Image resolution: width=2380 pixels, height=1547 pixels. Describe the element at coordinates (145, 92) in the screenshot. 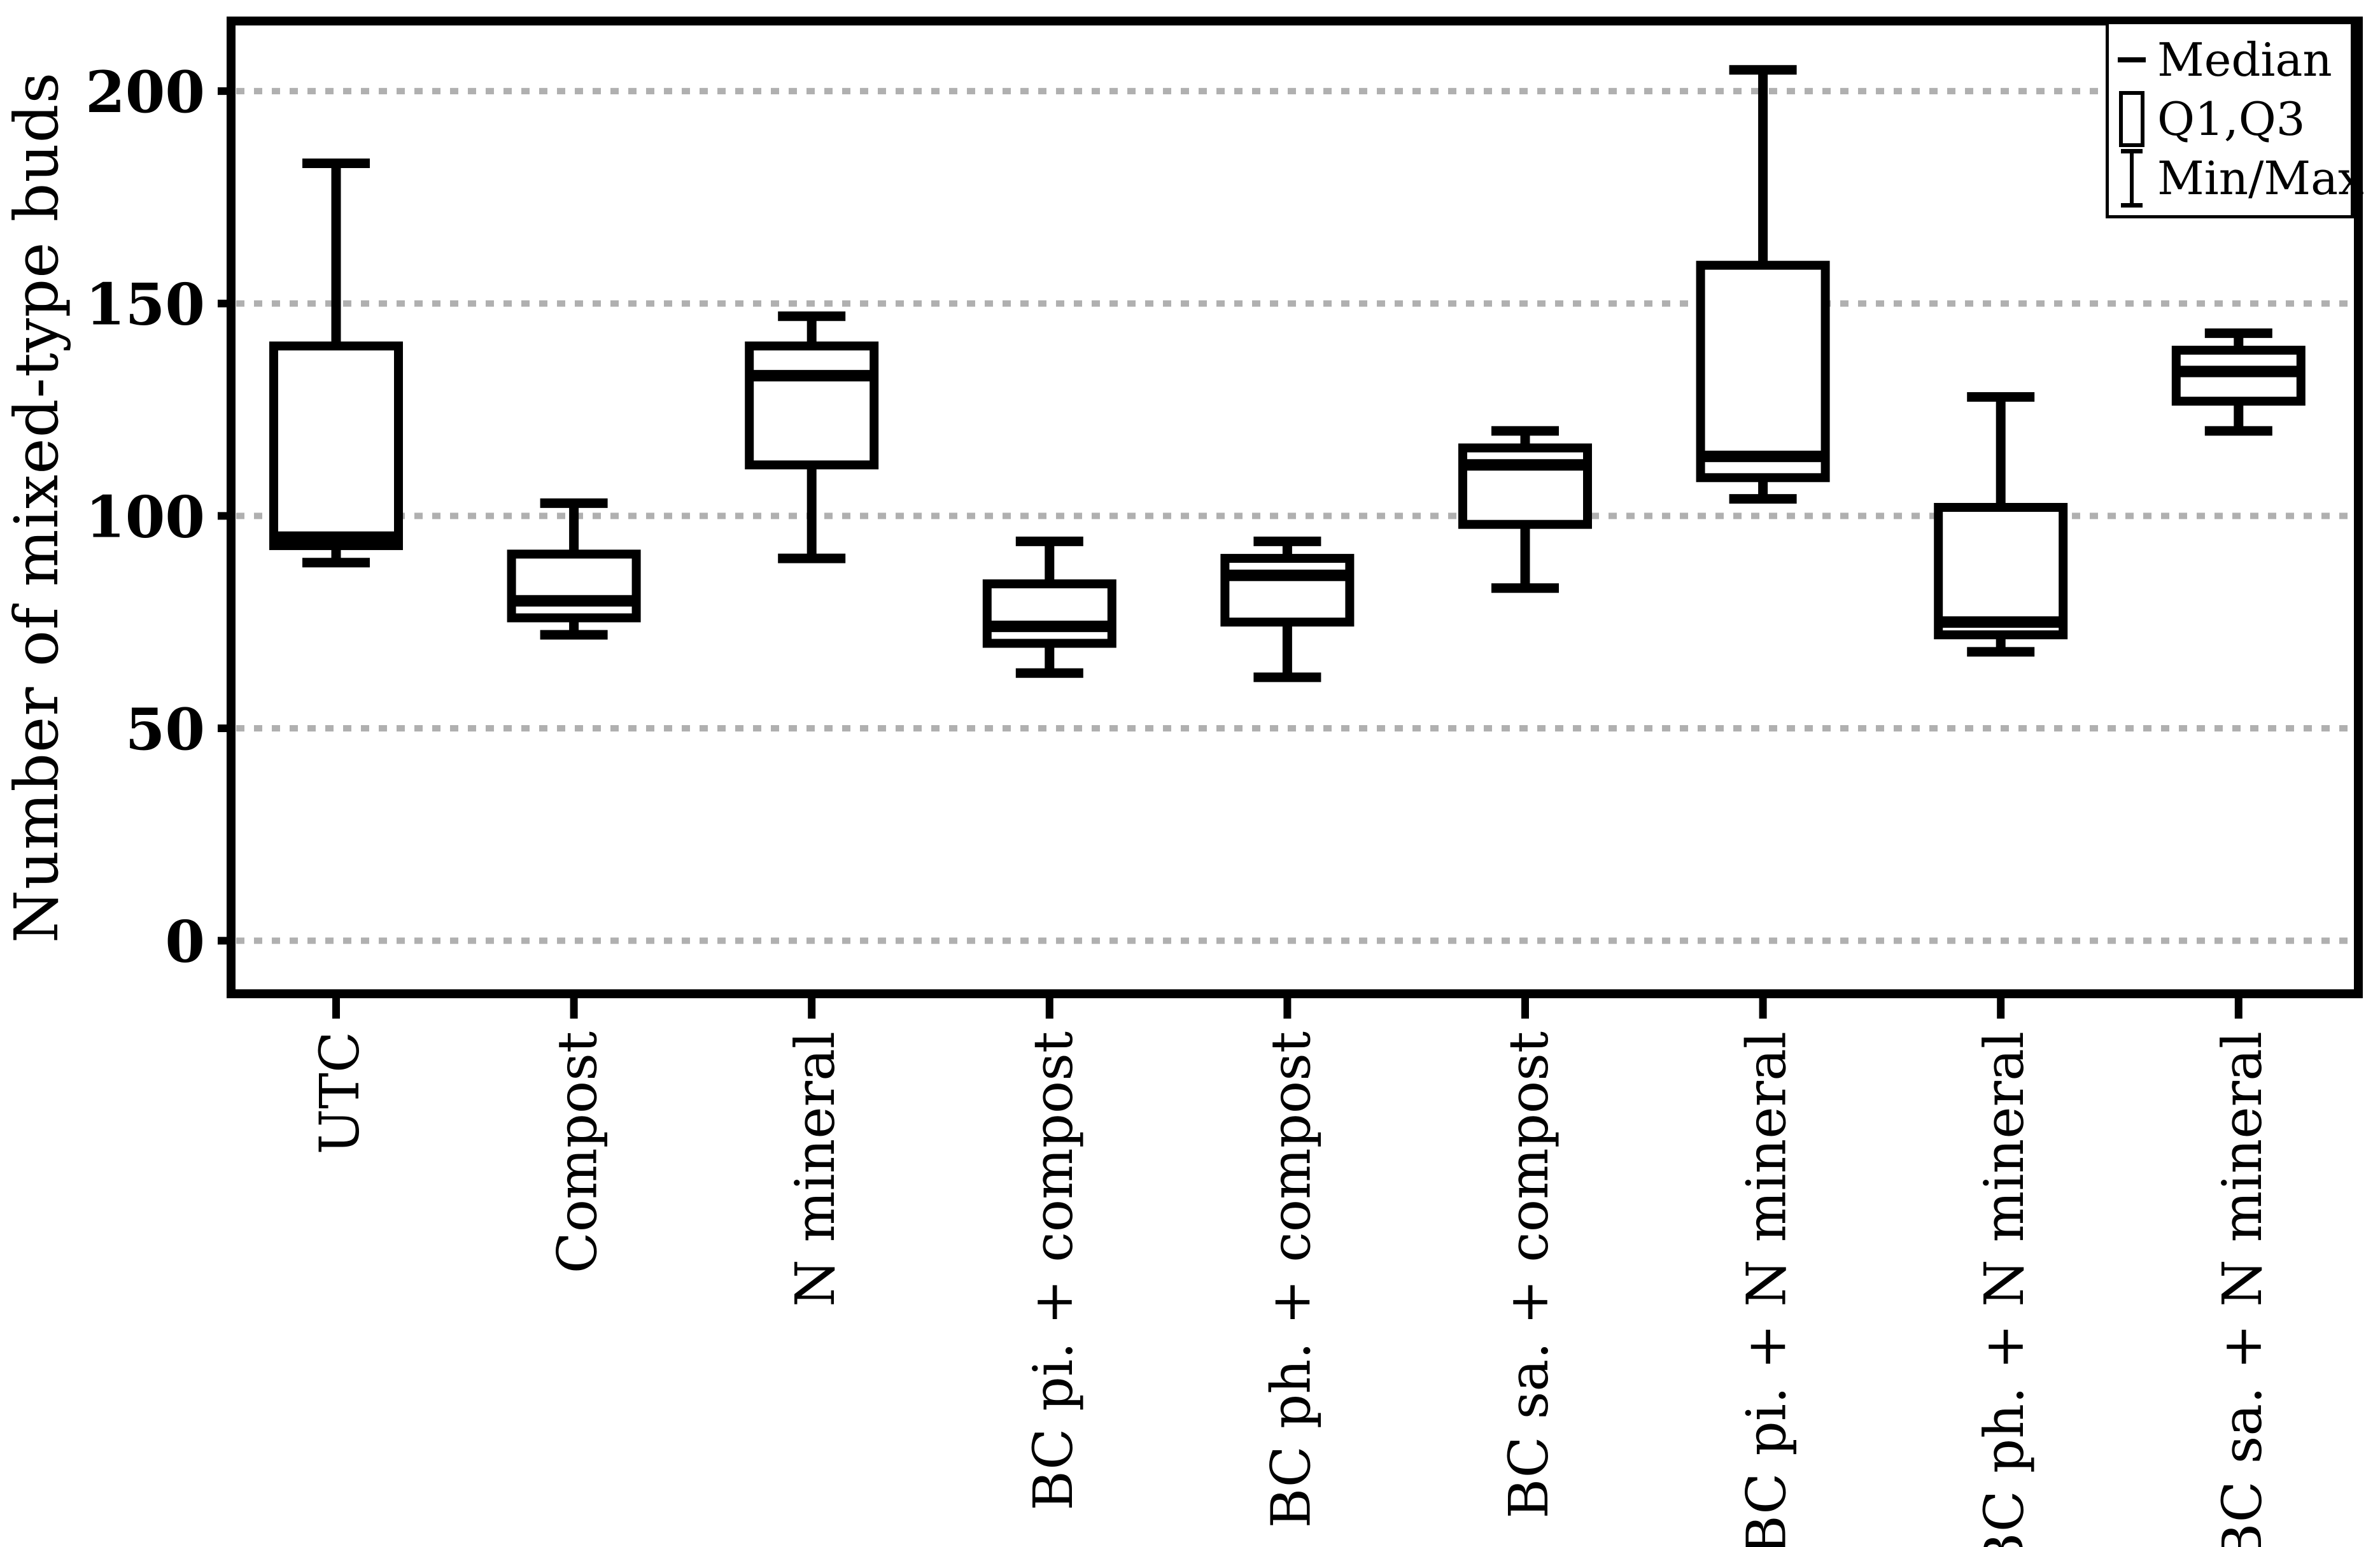

I see `y-tick-label: 200` at that location.